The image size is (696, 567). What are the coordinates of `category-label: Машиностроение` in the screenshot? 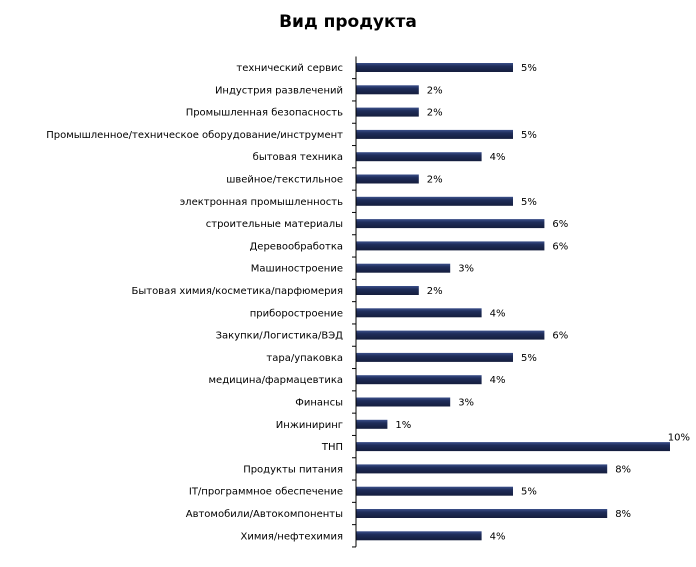 It's located at (297, 269).